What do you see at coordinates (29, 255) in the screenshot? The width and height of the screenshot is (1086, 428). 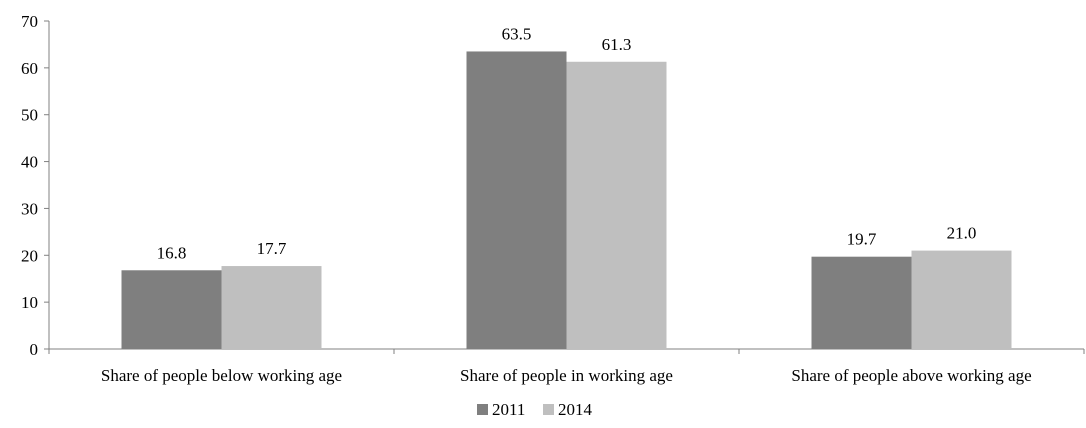 I see `y-tick-label: 20` at bounding box center [29, 255].